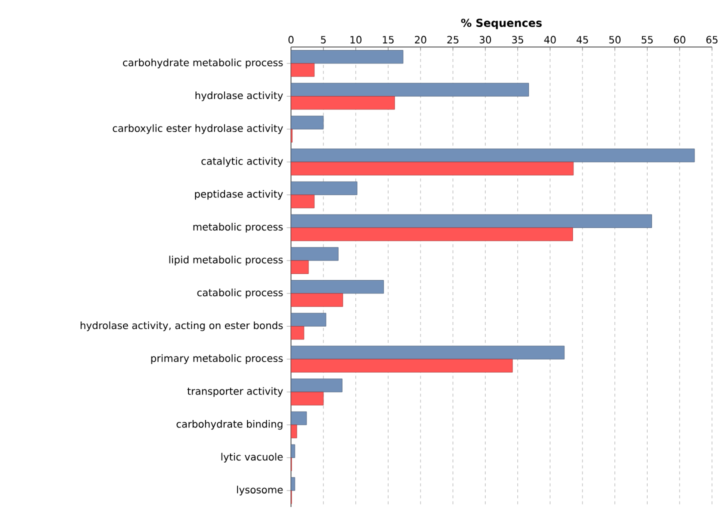 This screenshot has width=723, height=510. What do you see at coordinates (242, 162) in the screenshot?
I see `y-tick-label: catalytic activity` at bounding box center [242, 162].